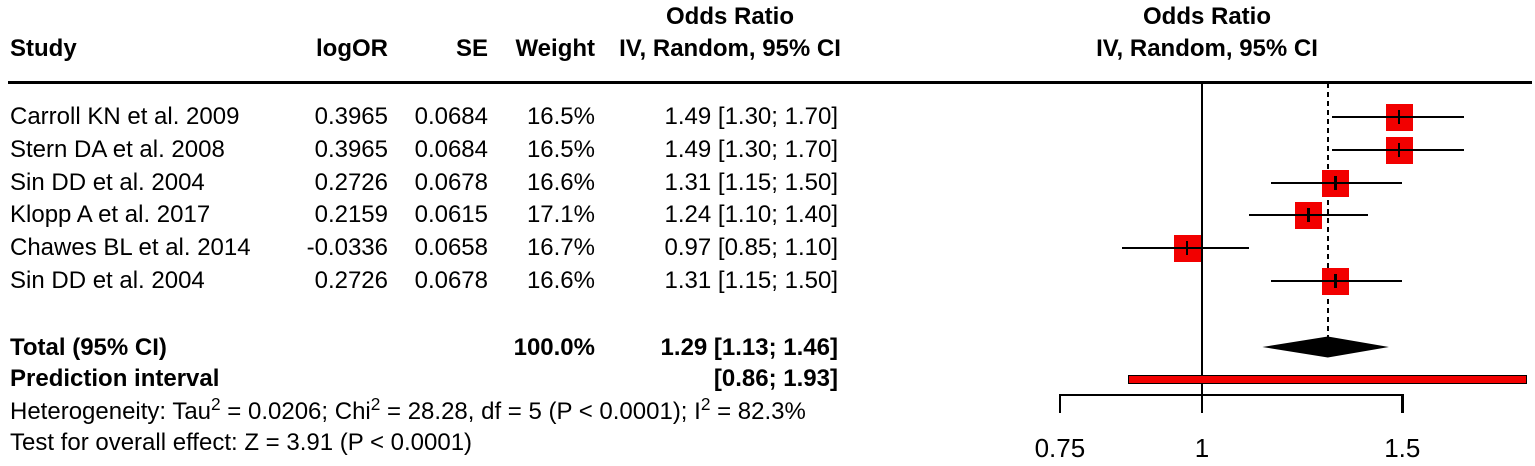 The width and height of the screenshot is (1535, 466). Describe the element at coordinates (749, 347) in the screenshot. I see `total-ci: 1.29 [1.13; 1.46]` at that location.